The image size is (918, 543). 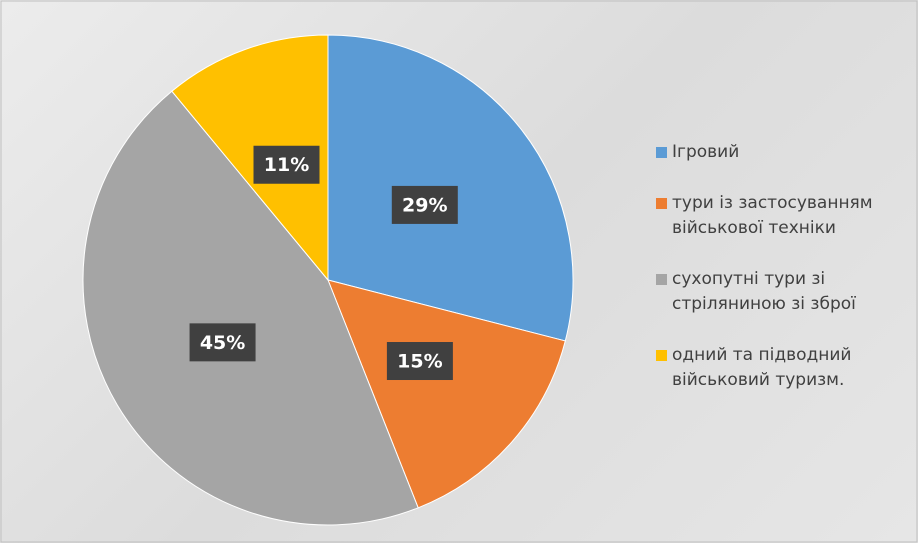 I want to click on data-label: 29%, so click(x=424, y=205).